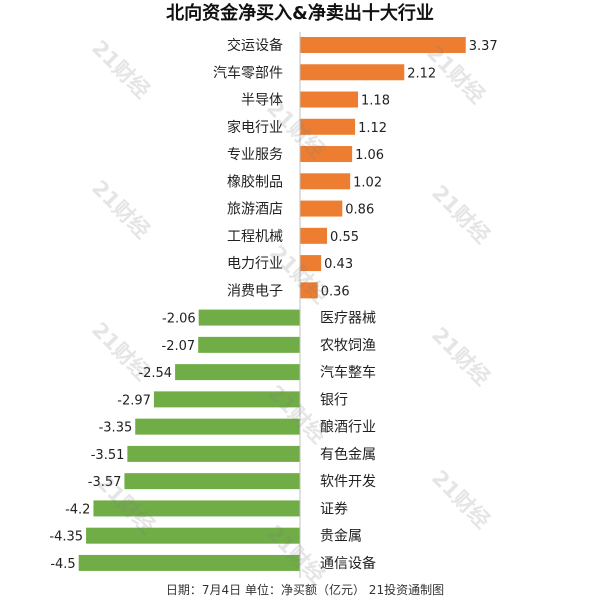  What do you see at coordinates (77, 509) in the screenshot?
I see `value-label-18: -4.2` at bounding box center [77, 509].